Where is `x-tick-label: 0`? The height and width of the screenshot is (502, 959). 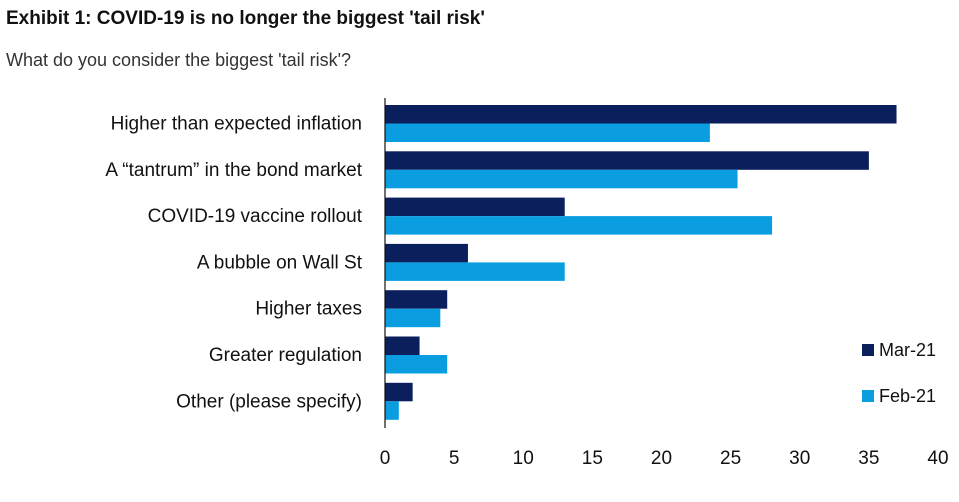 x-tick-label: 0 is located at coordinates (385, 458).